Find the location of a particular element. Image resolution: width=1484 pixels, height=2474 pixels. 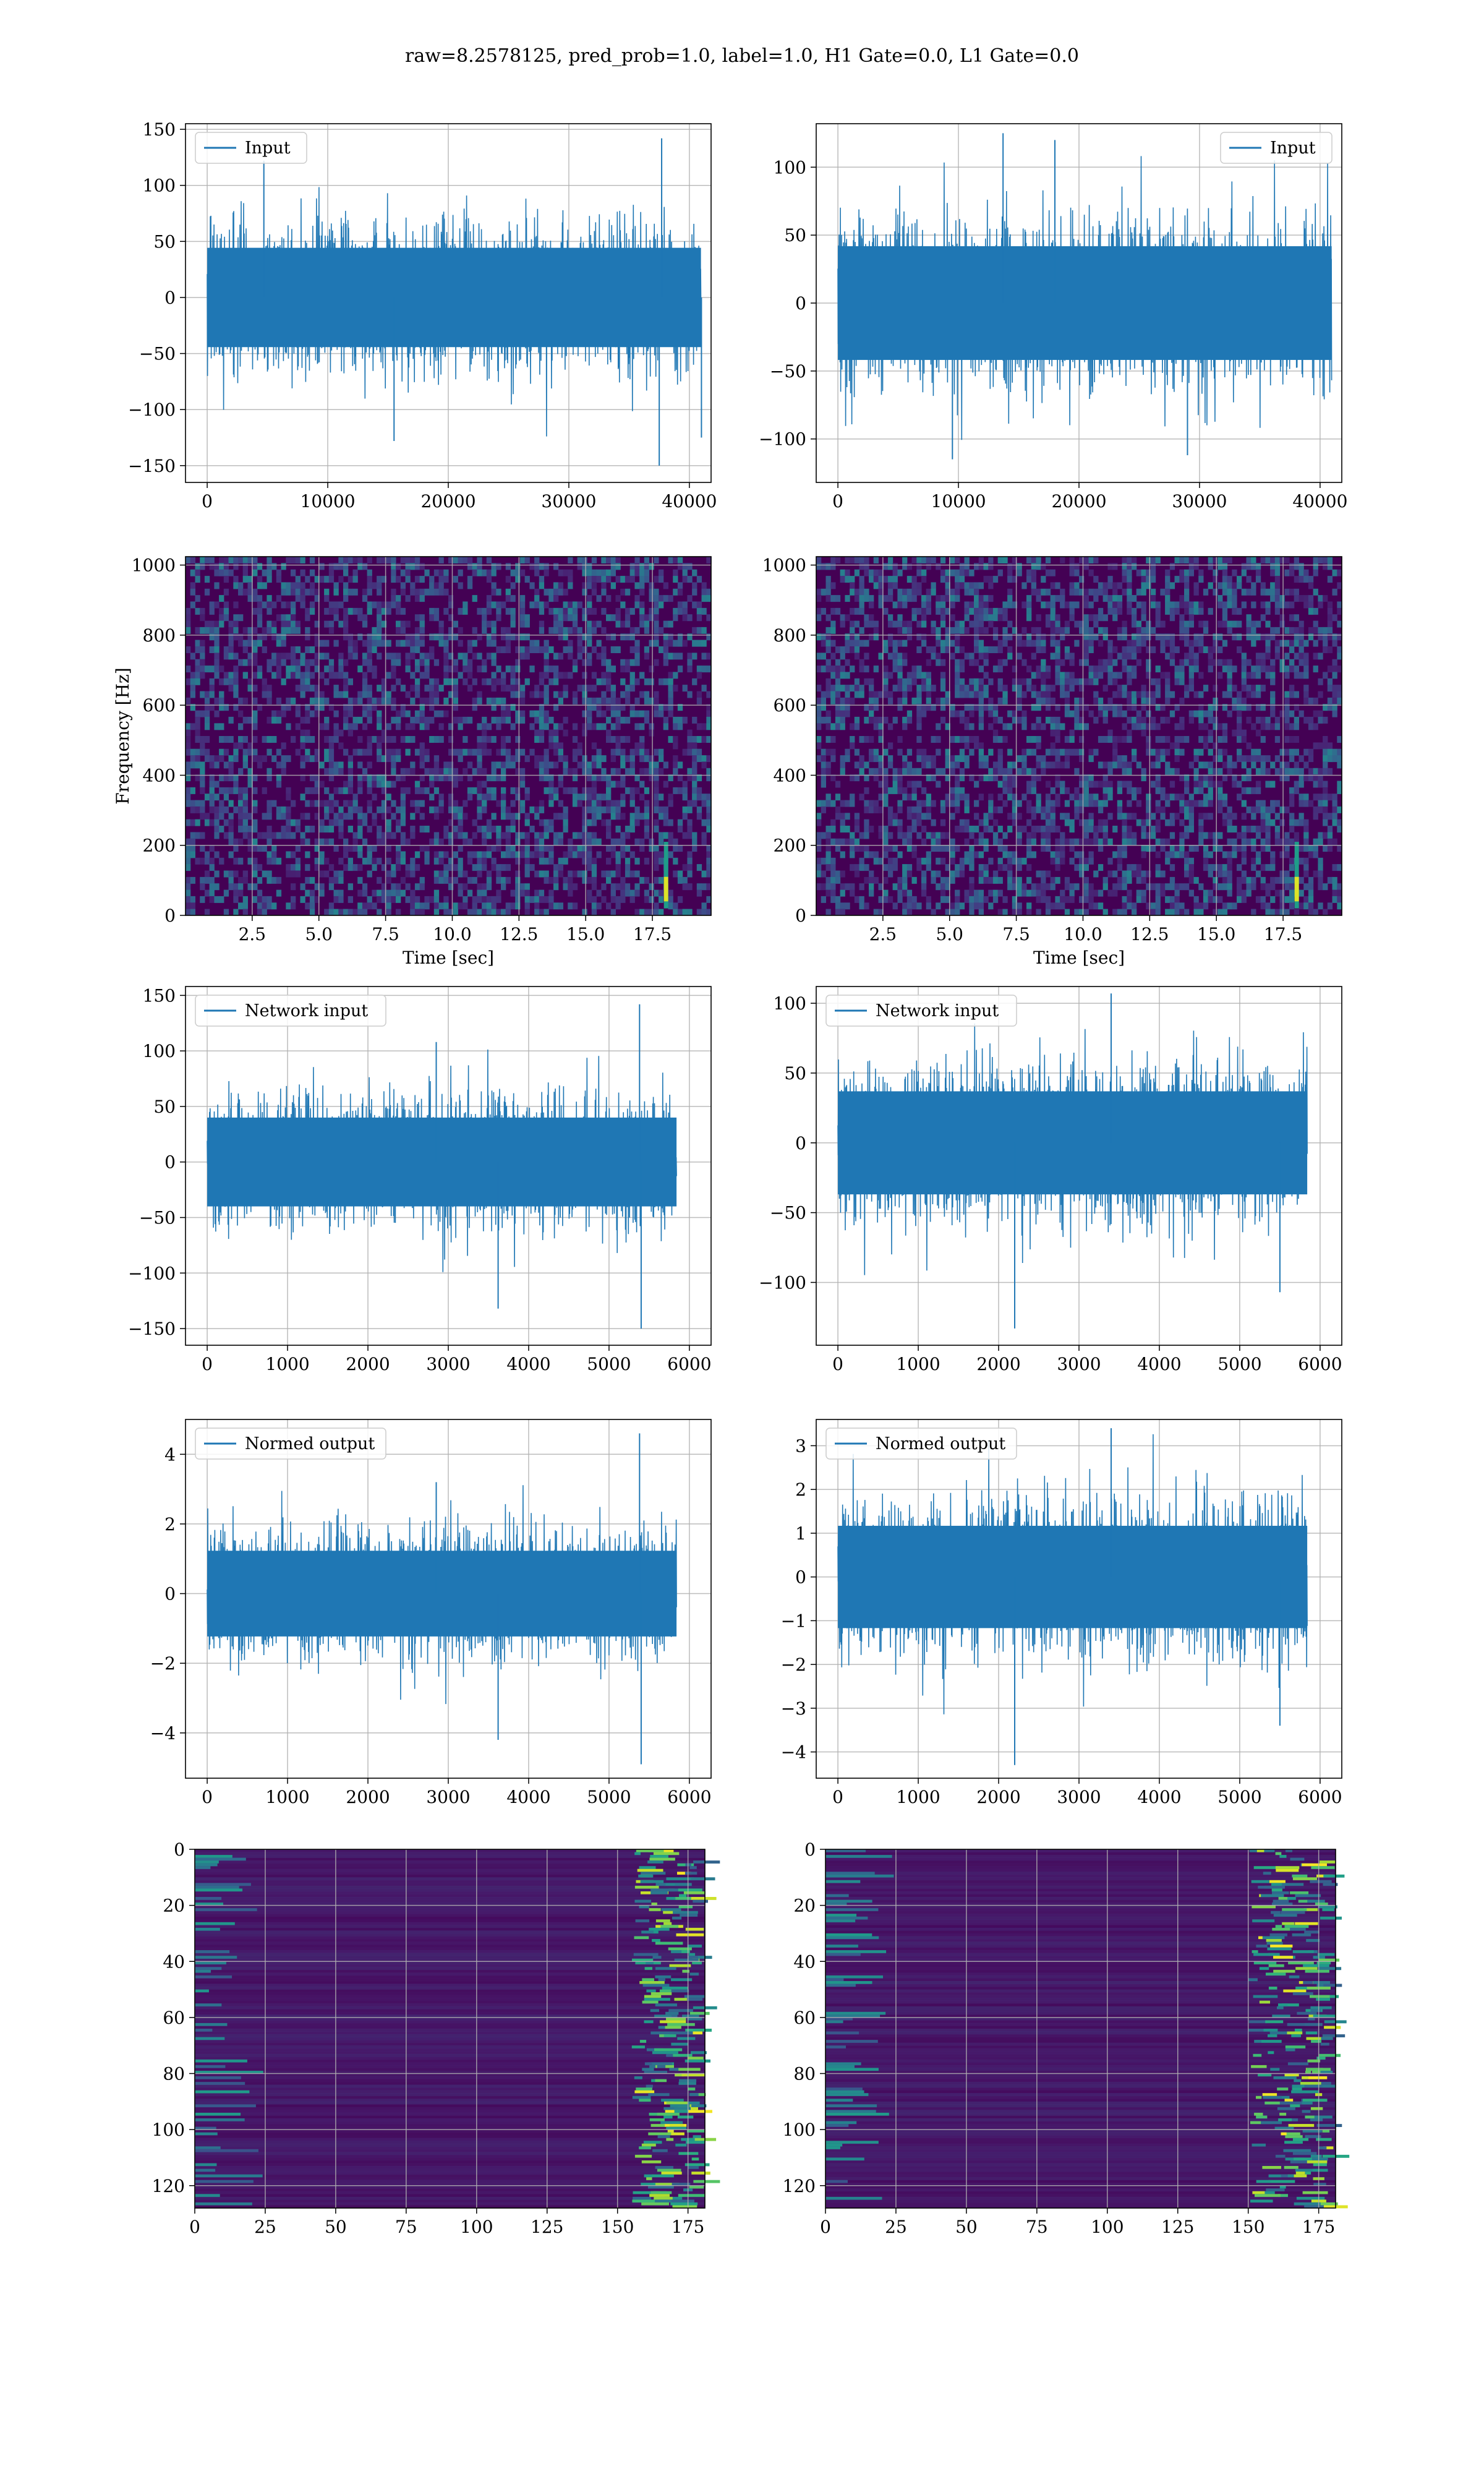

h1-network-input-series-core is located at coordinates (442, 1162).